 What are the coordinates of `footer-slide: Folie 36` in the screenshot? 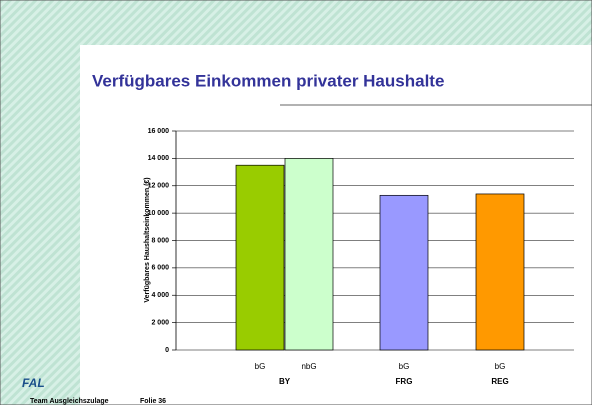 It's located at (153, 401).